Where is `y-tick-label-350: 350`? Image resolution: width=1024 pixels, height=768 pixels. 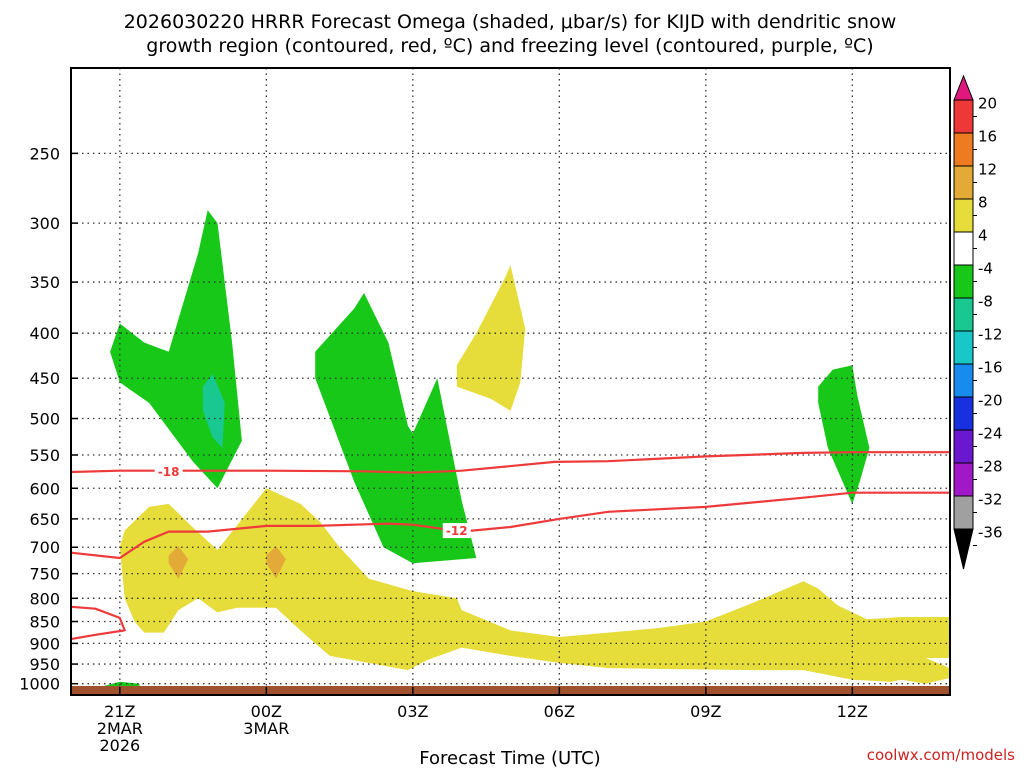
y-tick-label-350: 350 is located at coordinates (44, 282).